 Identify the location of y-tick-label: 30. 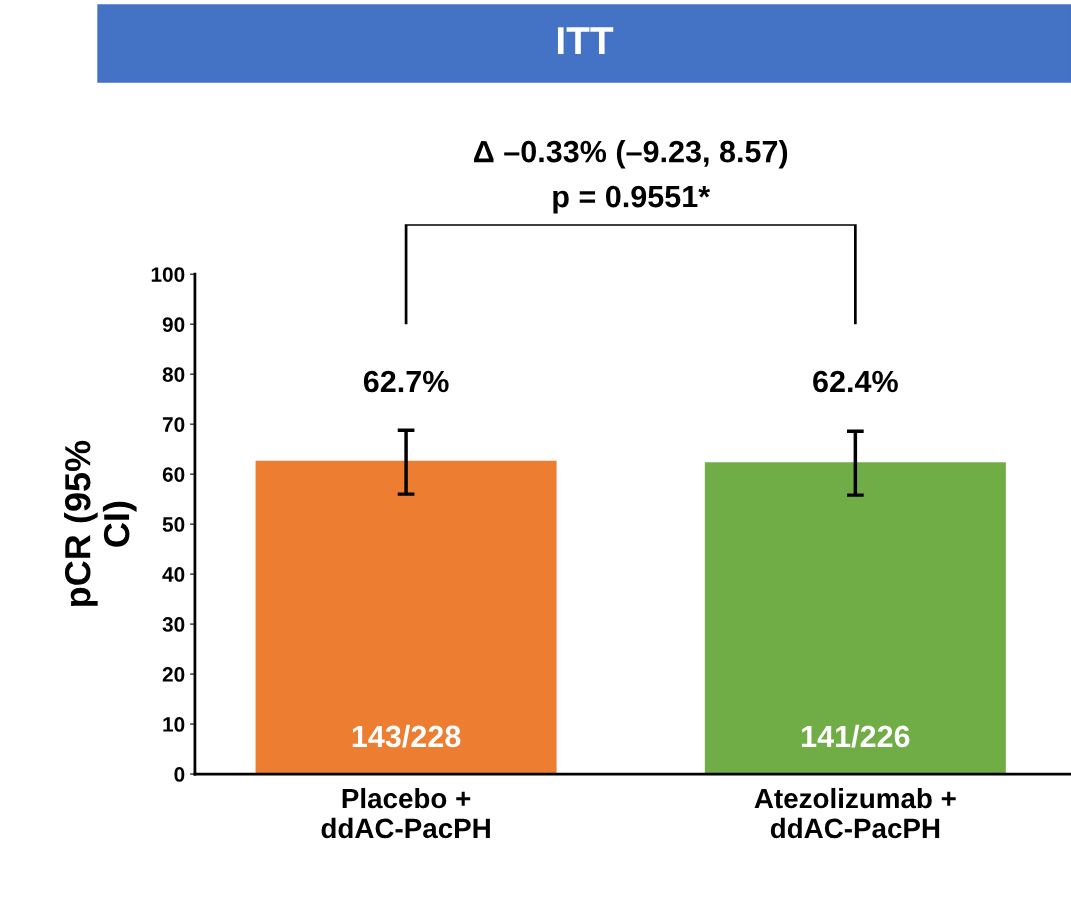
(173, 624).